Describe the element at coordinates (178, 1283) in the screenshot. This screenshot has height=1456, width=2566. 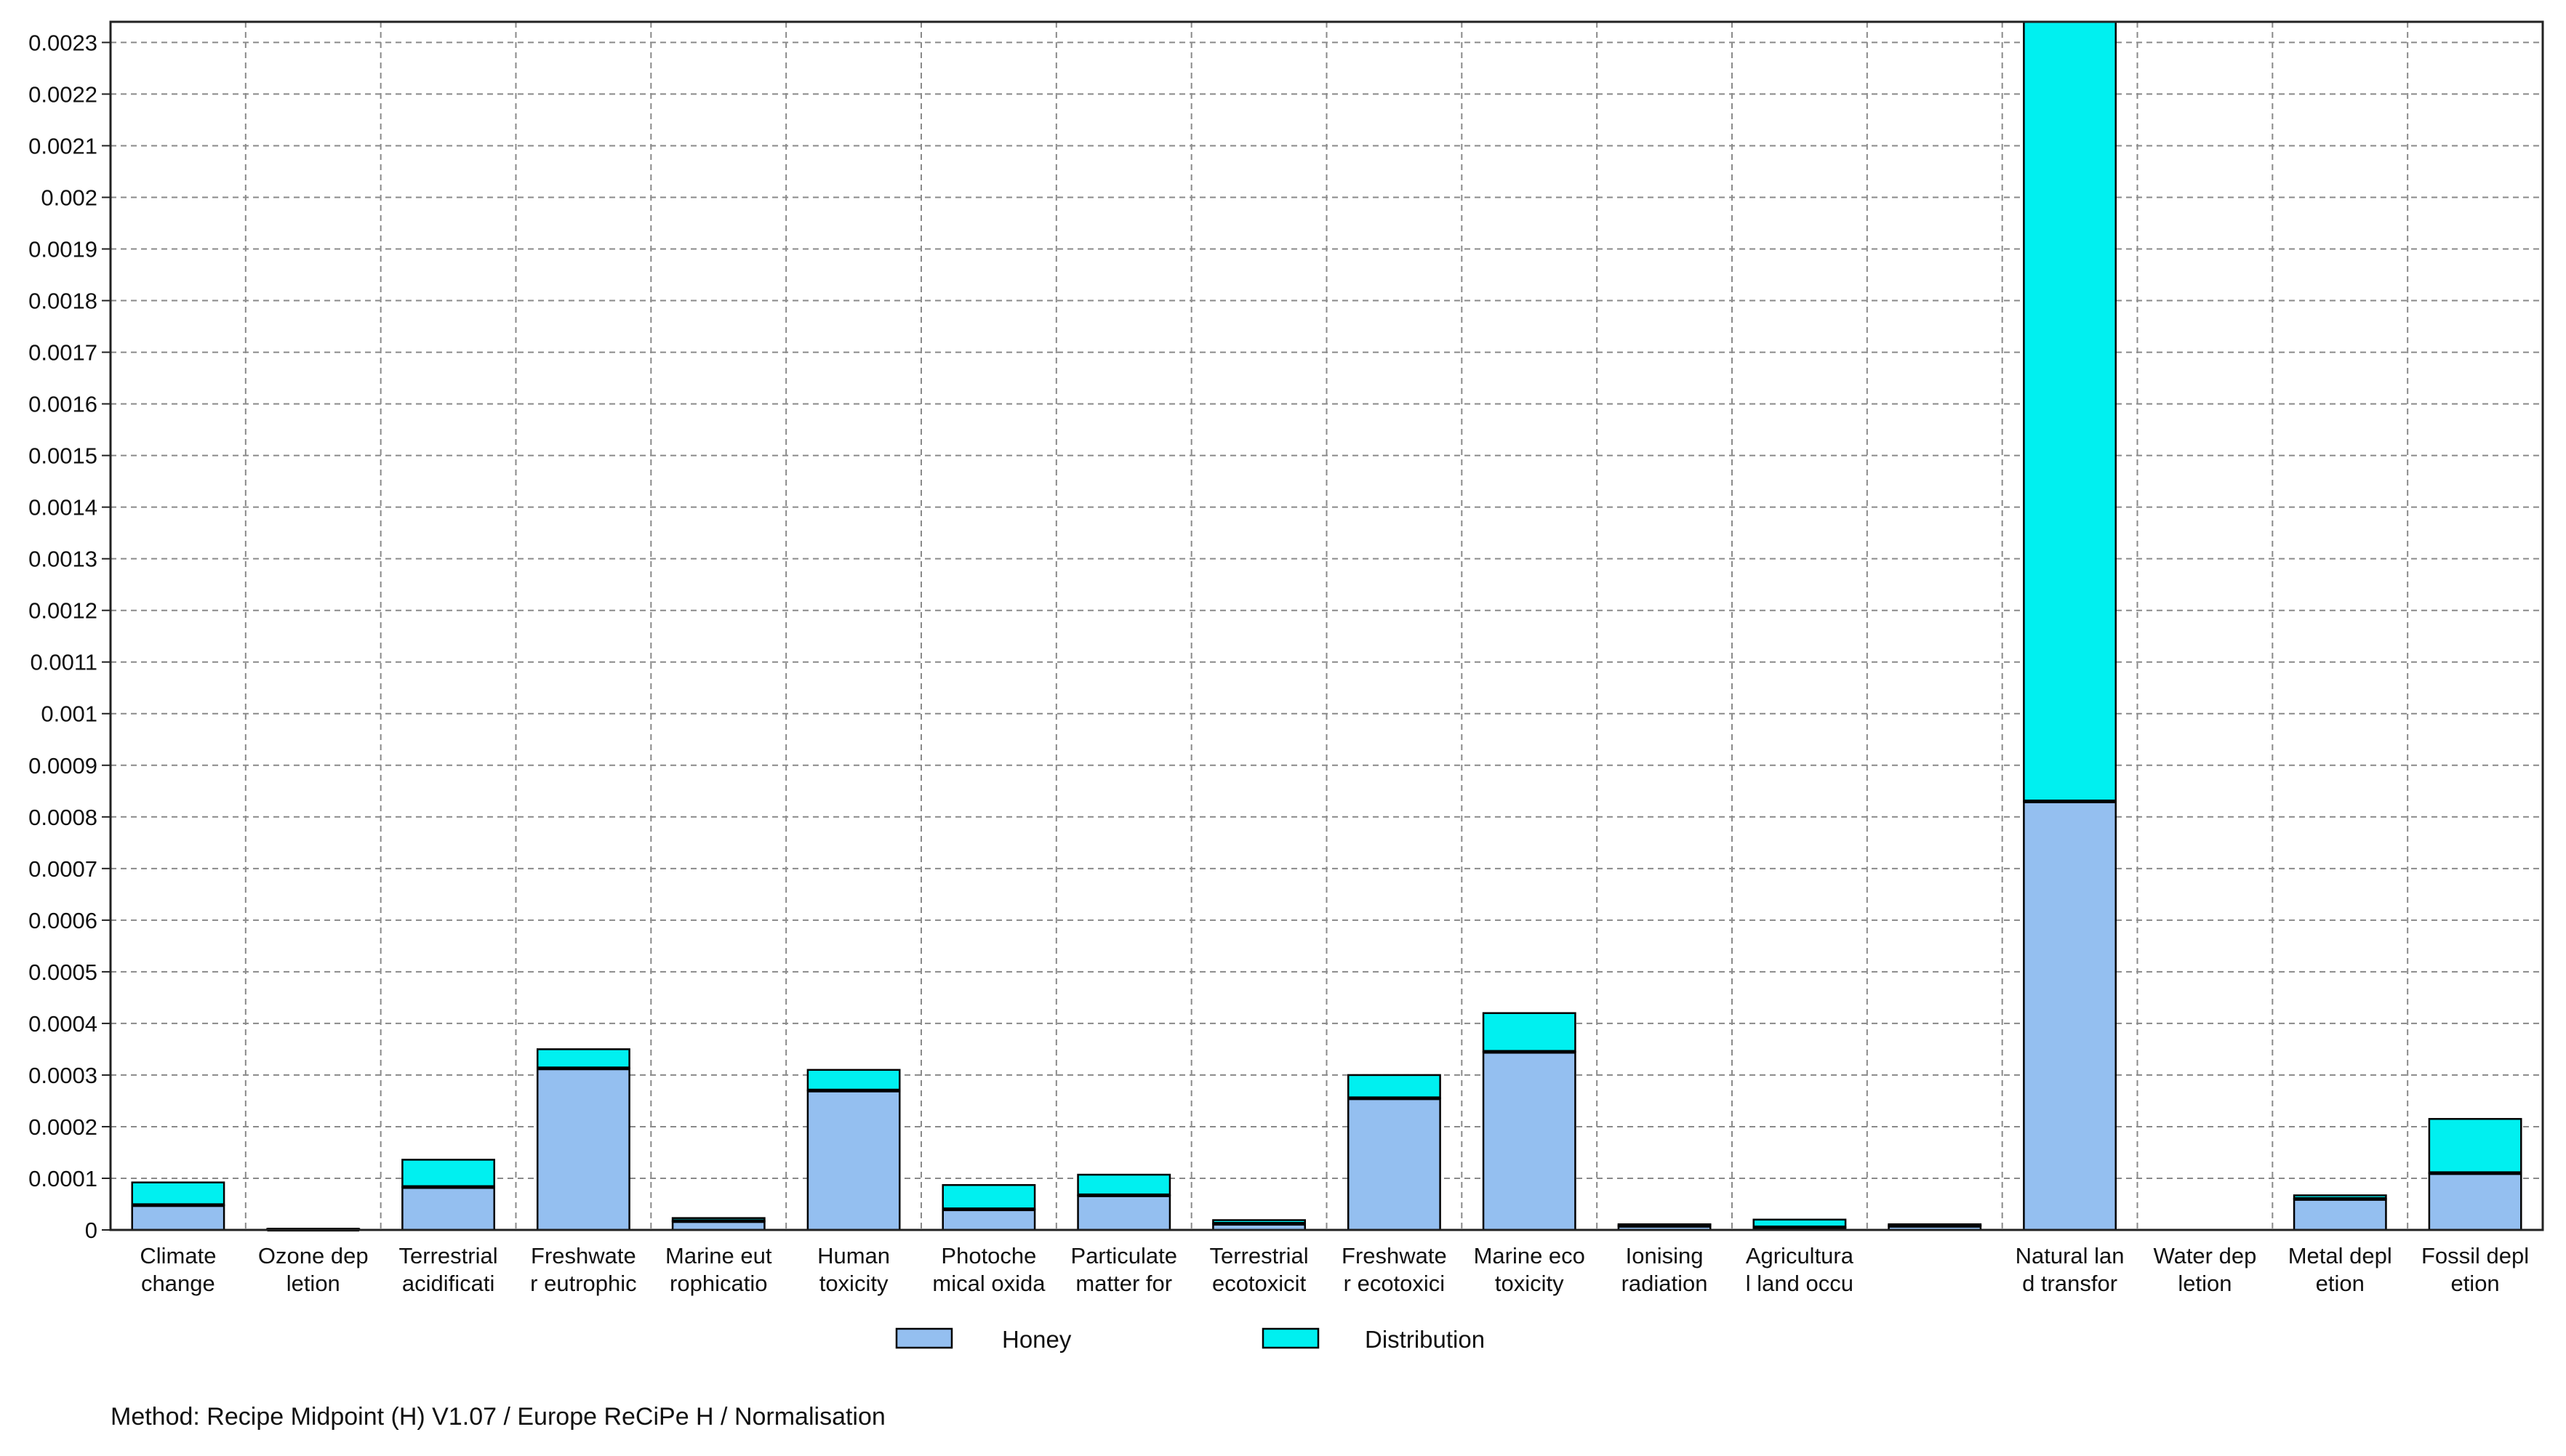
I see `x-tick-label: change` at that location.